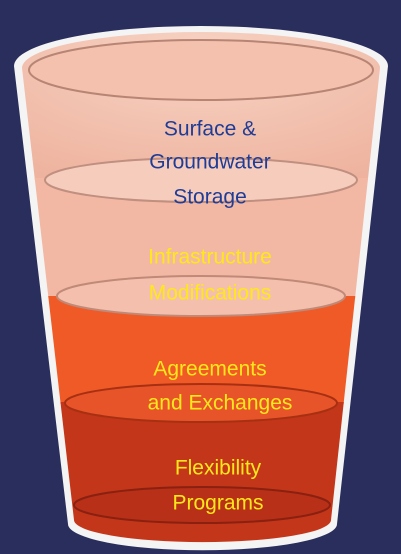 The width and height of the screenshot is (401, 554). What do you see at coordinates (217, 503) in the screenshot?
I see `layer-label: Programs` at bounding box center [217, 503].